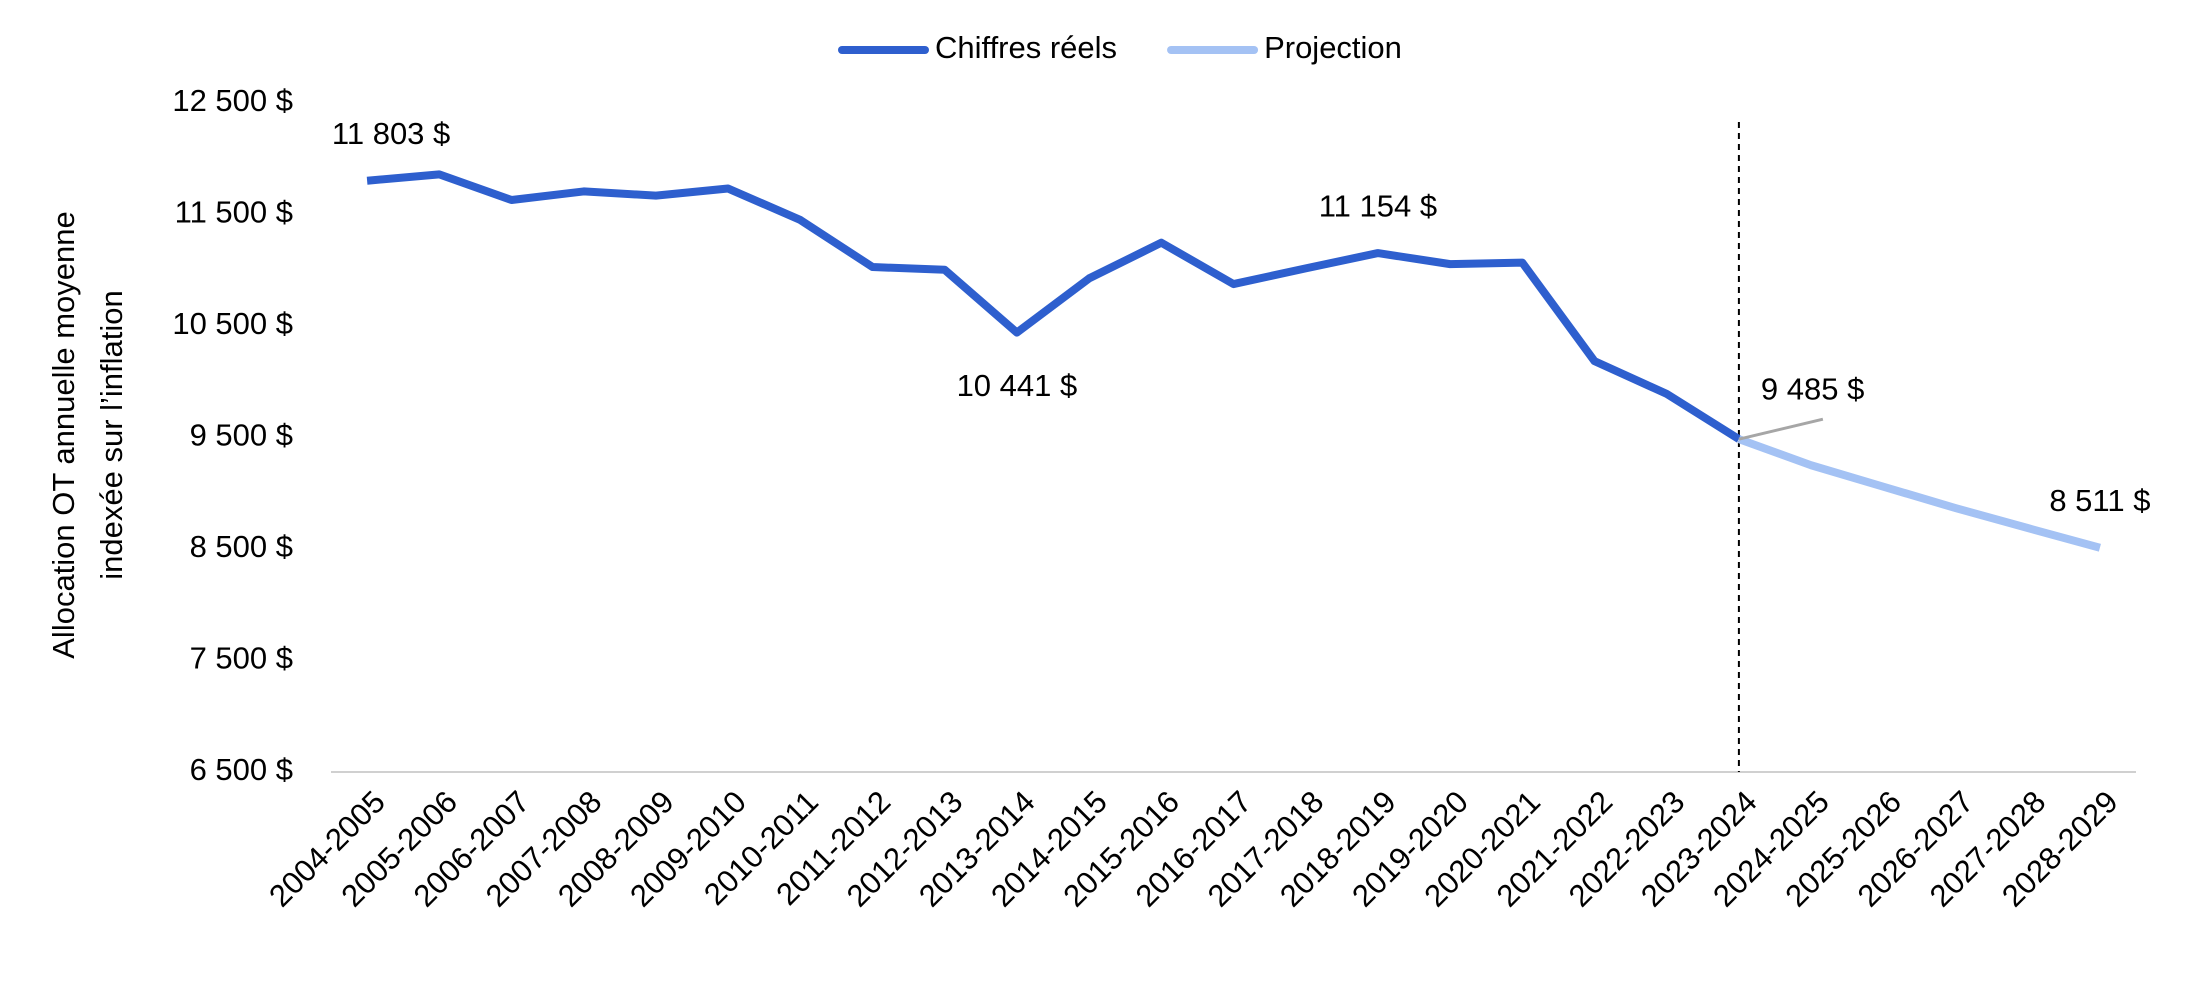 Image resolution: width=2212 pixels, height=1000 pixels. Describe the element at coordinates (241, 769) in the screenshot. I see `y-tick-label: 6 500 $` at that location.